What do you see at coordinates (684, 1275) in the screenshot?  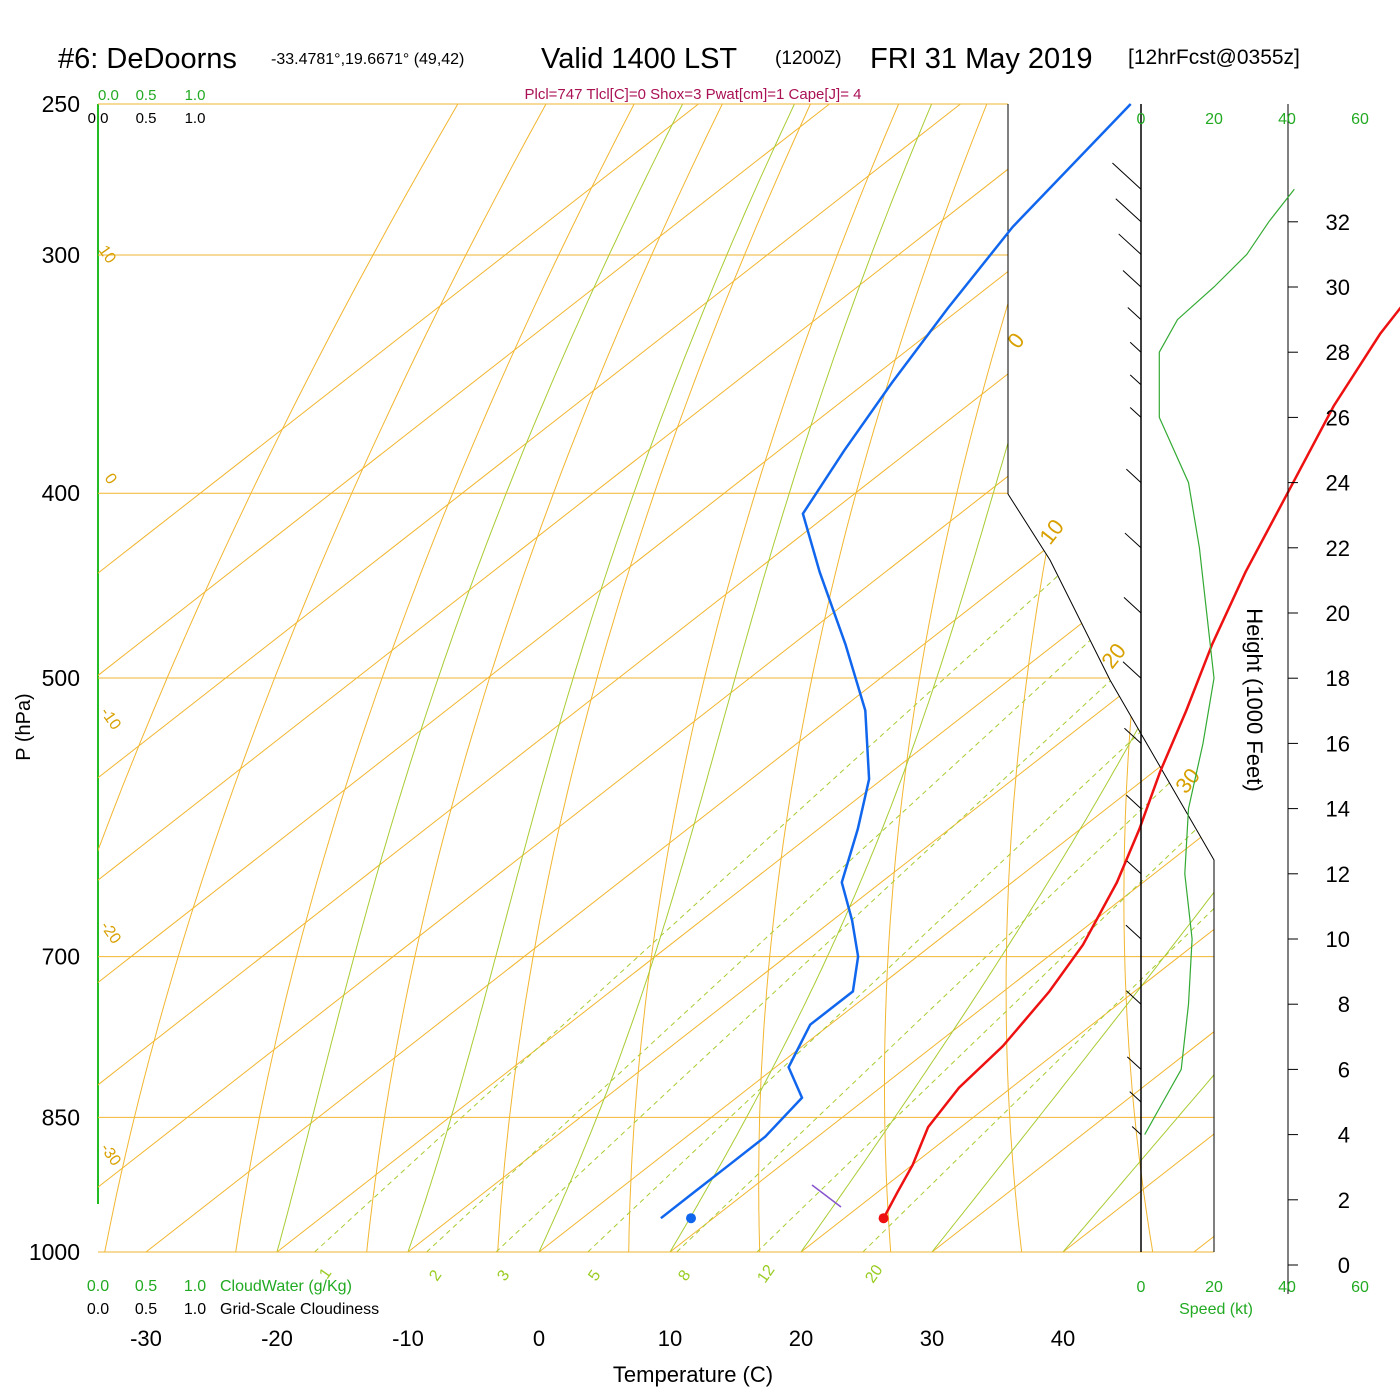 I see `mixing-ratio-label-8: 8` at bounding box center [684, 1275].